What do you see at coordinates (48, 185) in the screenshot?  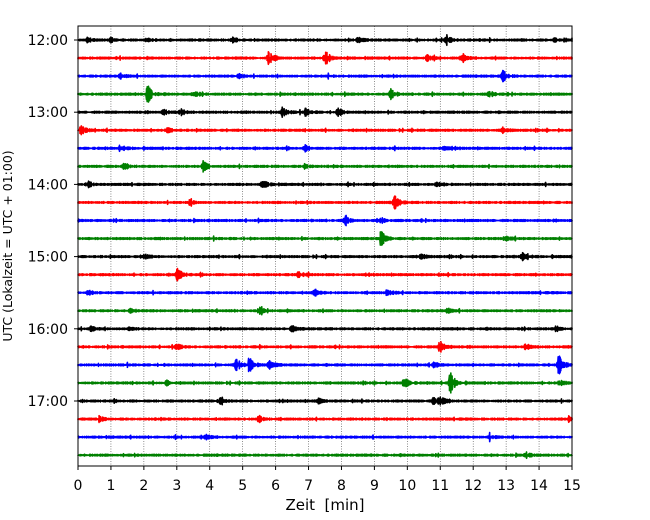 I see `y-tick-label: 14:00` at bounding box center [48, 185].